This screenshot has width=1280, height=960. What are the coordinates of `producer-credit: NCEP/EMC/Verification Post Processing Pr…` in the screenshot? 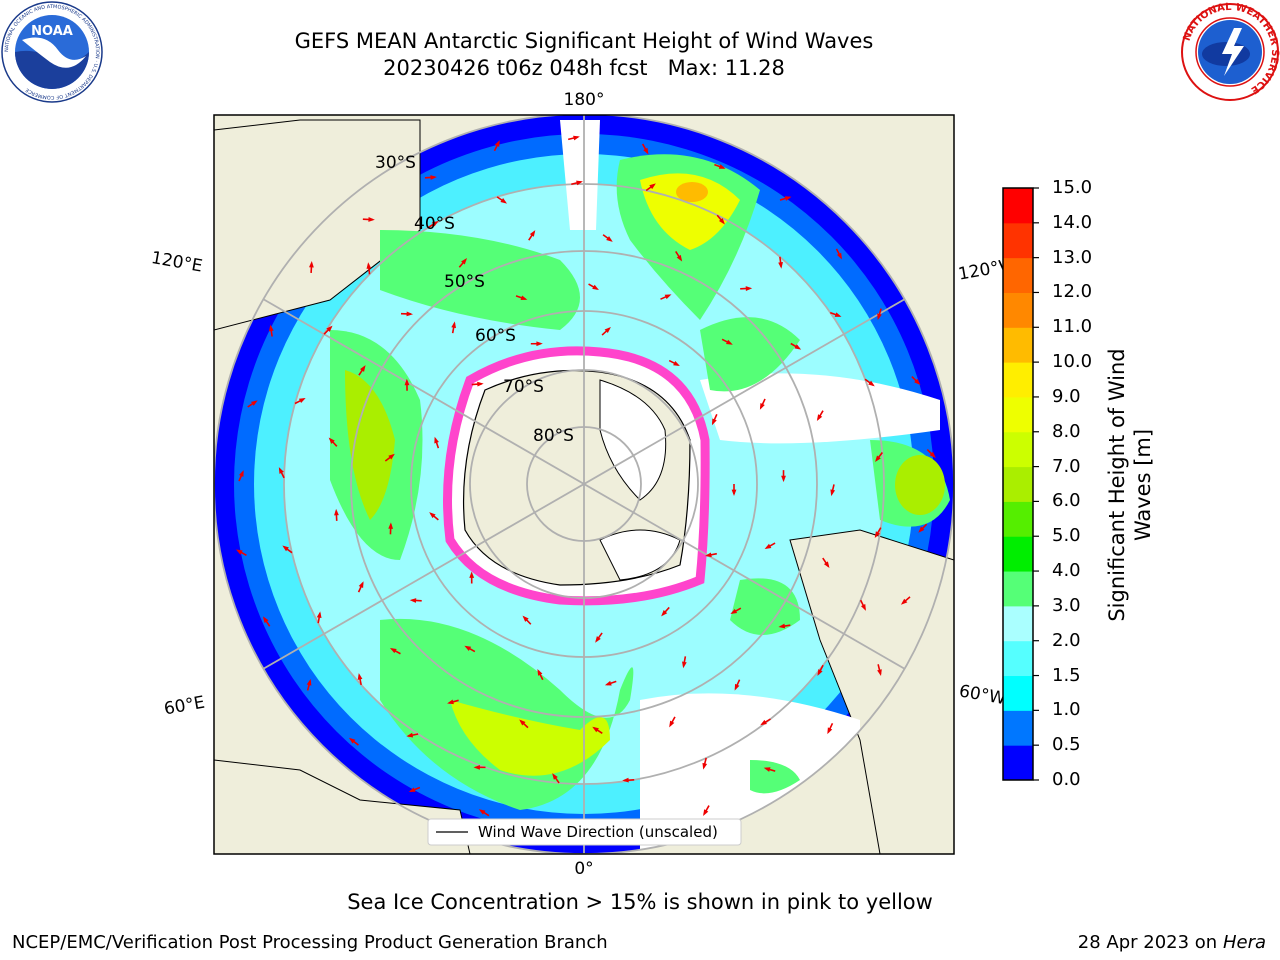 It's located at (310, 942).